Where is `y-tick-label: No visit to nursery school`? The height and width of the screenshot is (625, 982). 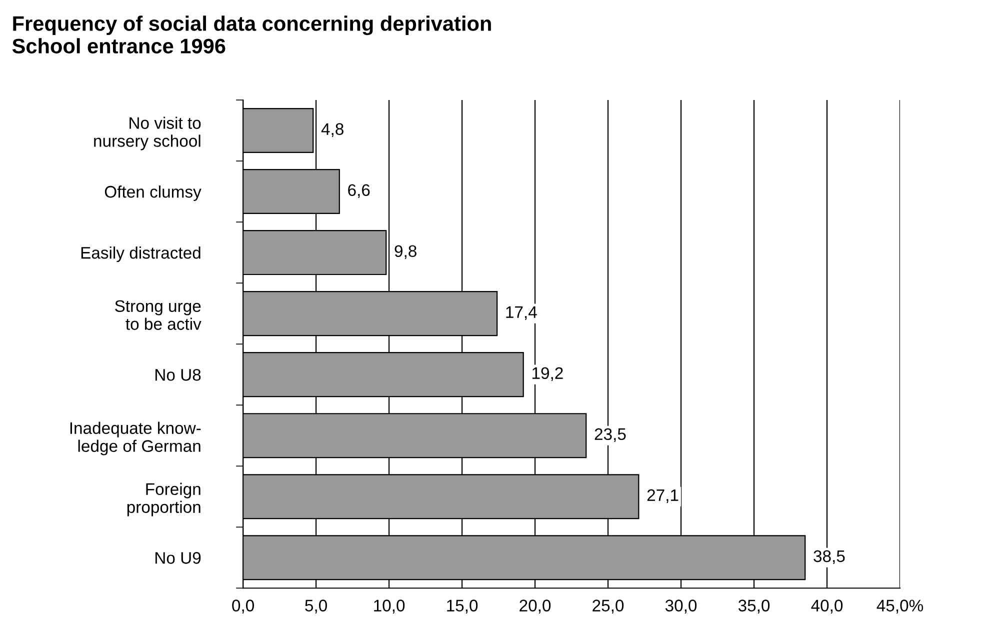 y-tick-label: No visit to nursery school is located at coordinates (147, 133).